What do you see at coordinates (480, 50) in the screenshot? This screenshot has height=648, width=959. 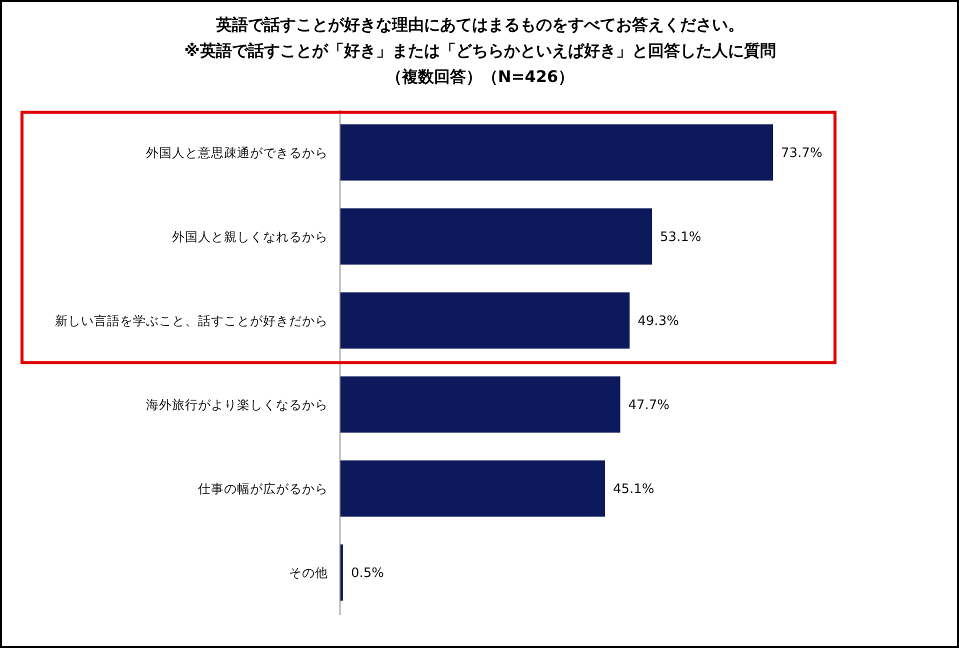 I see `chart-subtitle: ※英語で話すことが「好き」または「どちらかといえば好き」と回答した人に質問` at bounding box center [480, 50].